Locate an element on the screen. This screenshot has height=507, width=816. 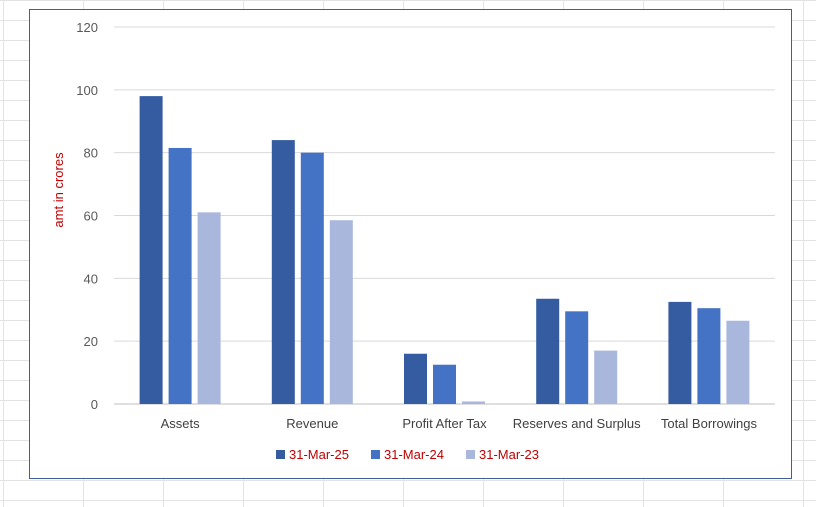
y-axis-ticks: 0 20 40 60 80 100 120 is located at coordinates (87, 216).